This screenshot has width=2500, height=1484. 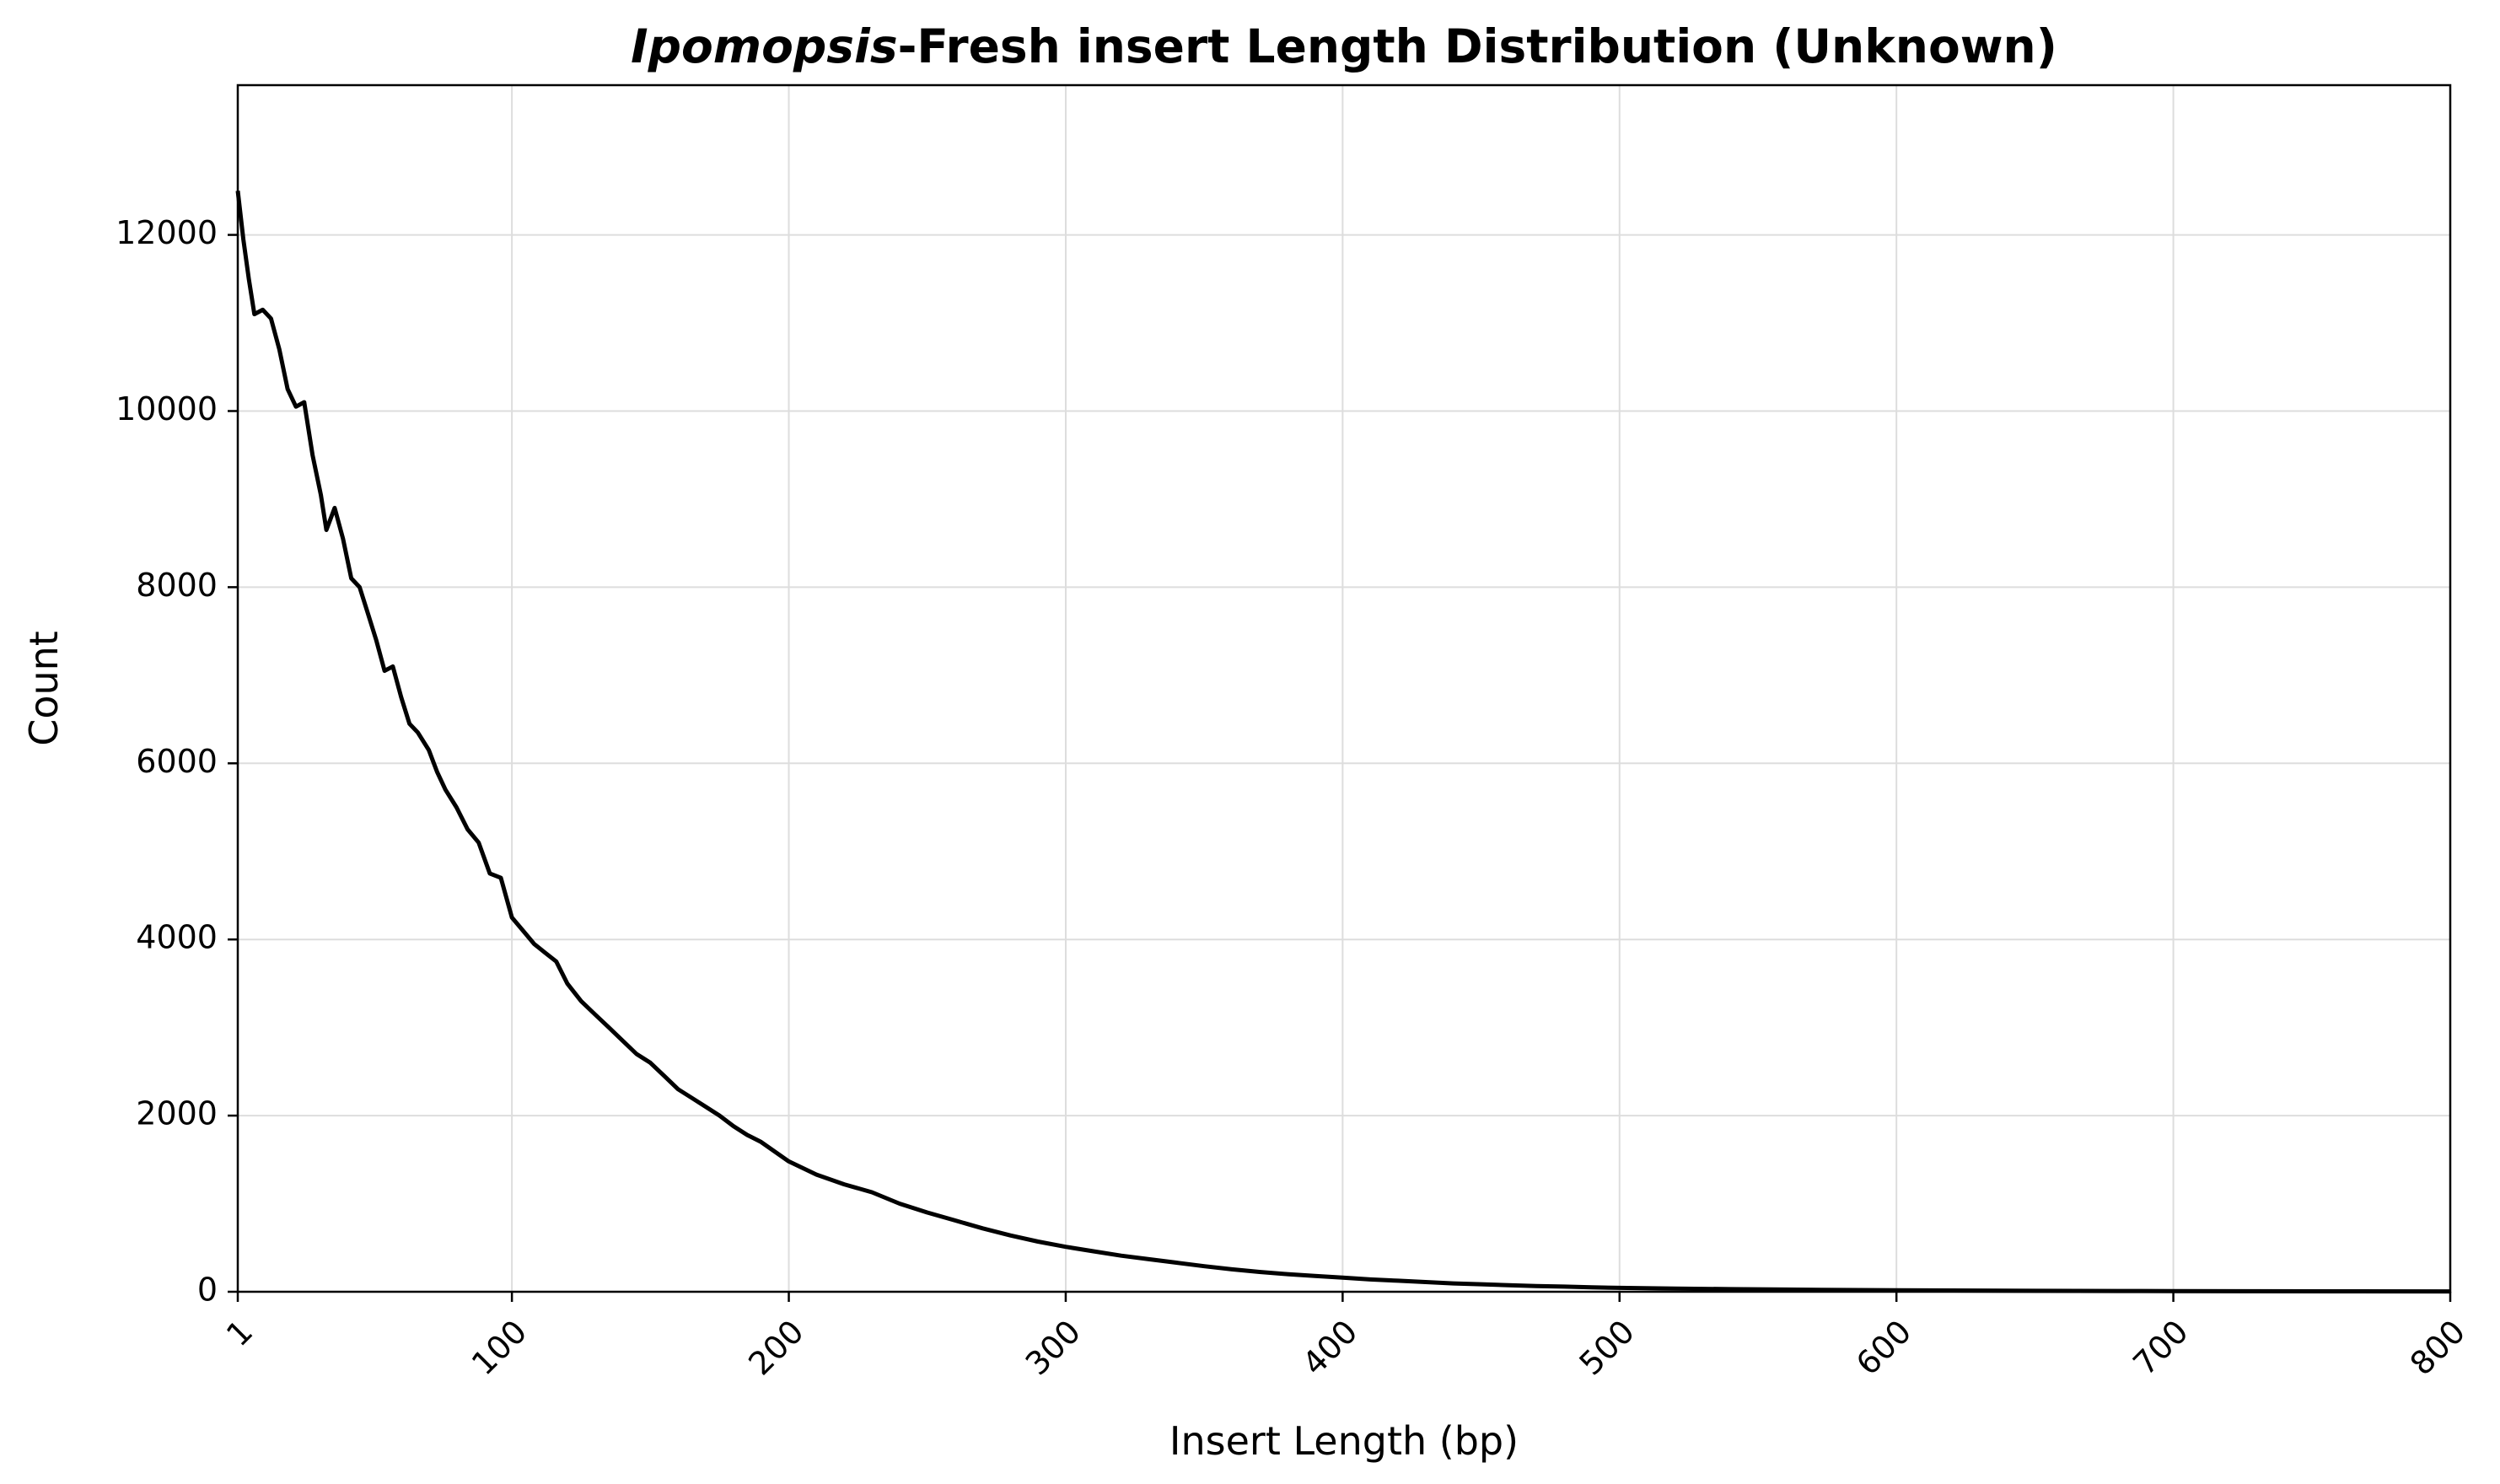 I want to click on y-tick-label: 12000, so click(x=167, y=232).